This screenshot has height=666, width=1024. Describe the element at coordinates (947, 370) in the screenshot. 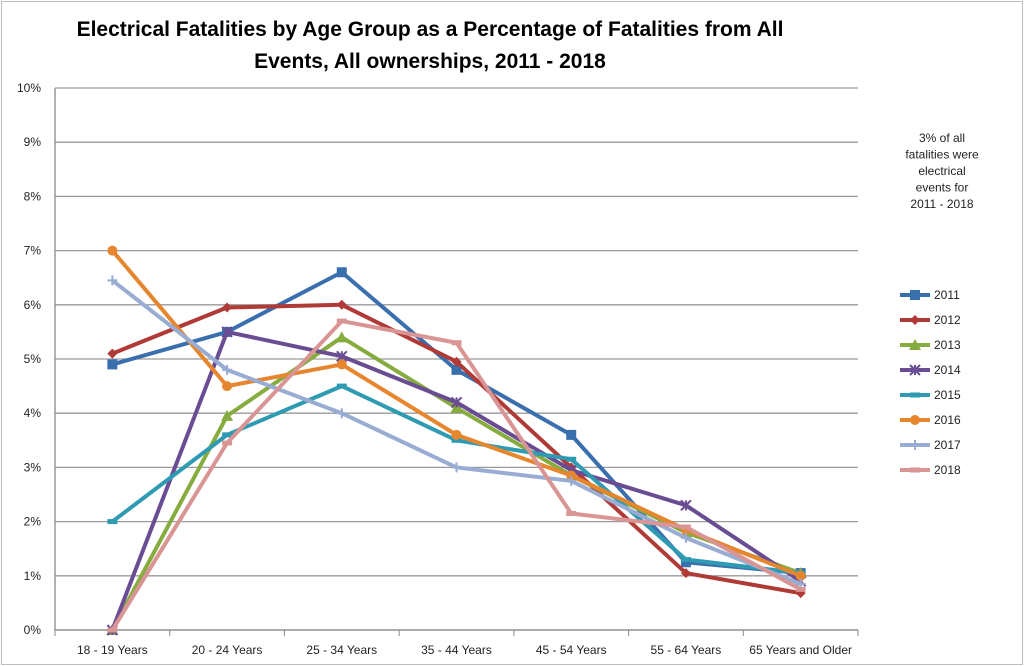

I see `legend-label: 2014` at that location.